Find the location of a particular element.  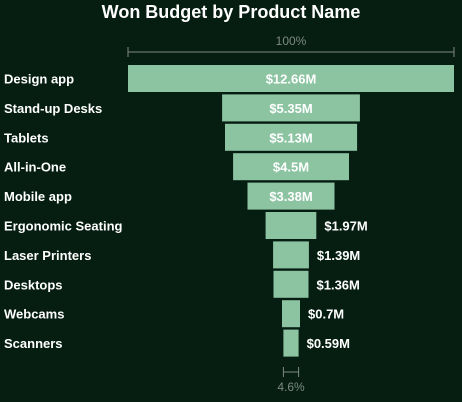

value-label: $12.66M is located at coordinates (291, 79).